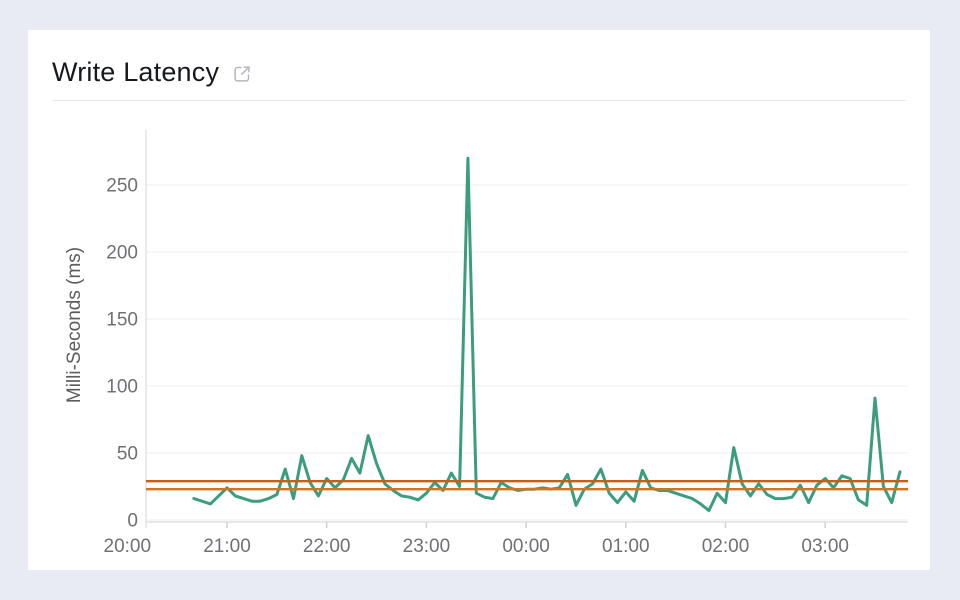 The height and width of the screenshot is (600, 960). I want to click on y-tick-label: 0, so click(132, 521).